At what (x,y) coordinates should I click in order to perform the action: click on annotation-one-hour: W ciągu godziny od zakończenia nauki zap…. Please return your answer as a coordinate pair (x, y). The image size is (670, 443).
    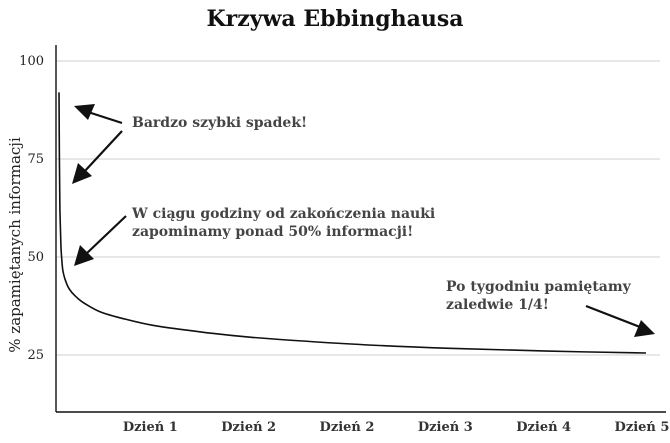
    Looking at the image, I should click on (285, 223).